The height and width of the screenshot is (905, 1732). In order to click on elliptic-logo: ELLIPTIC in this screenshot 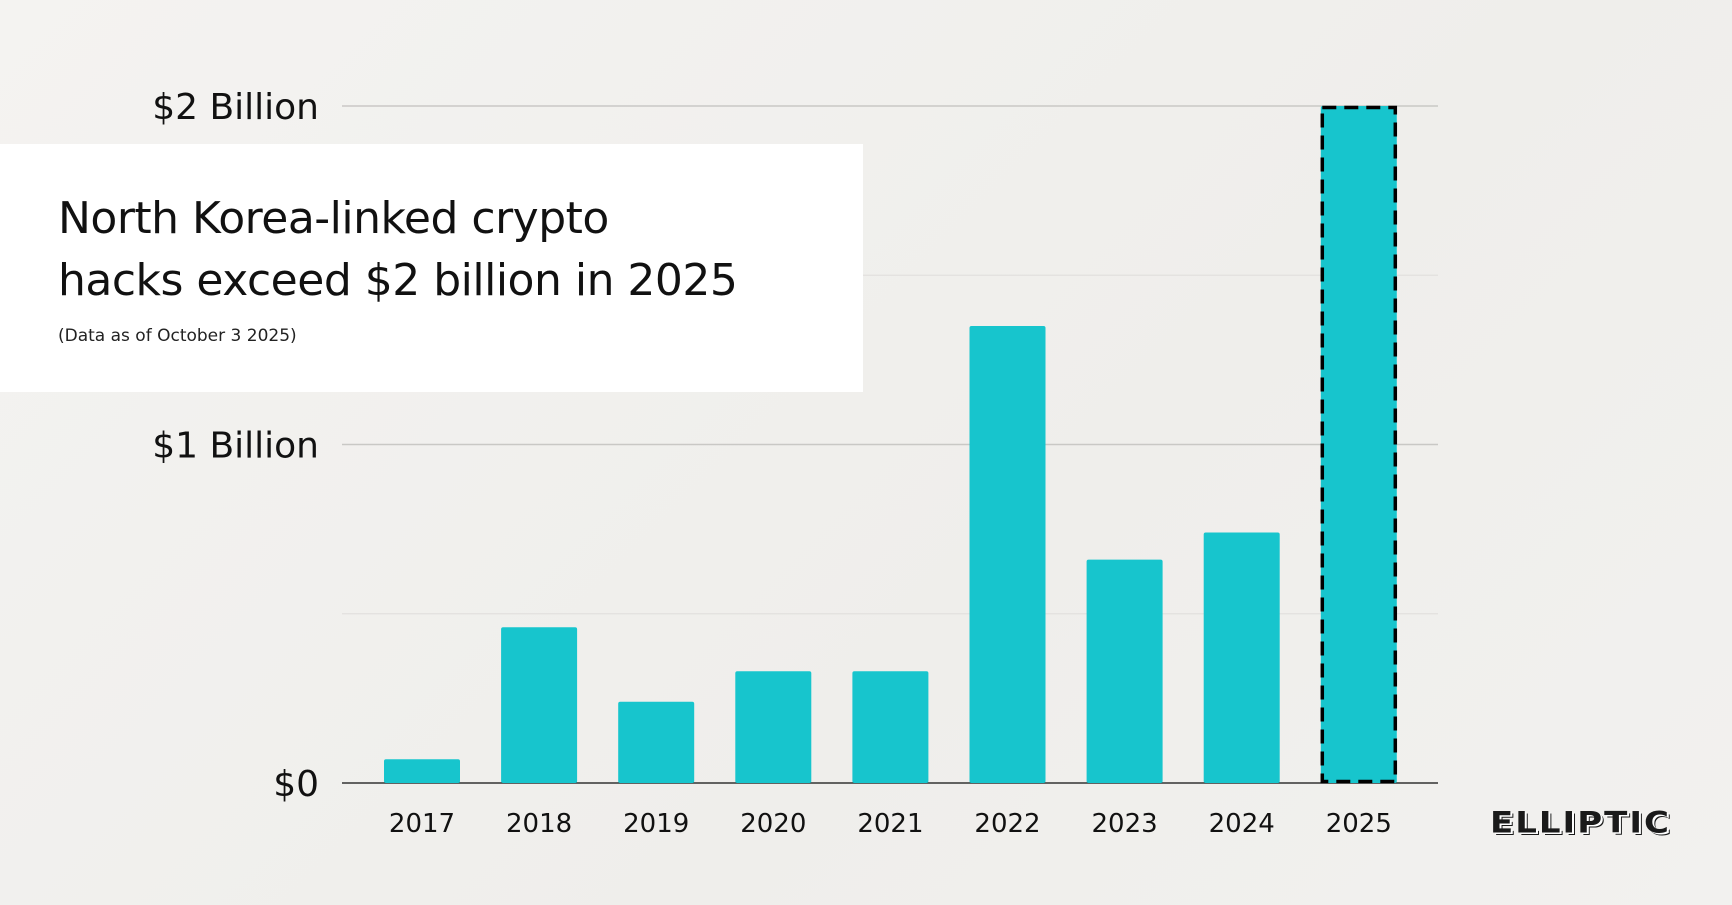, I will do `click(1580, 823)`.